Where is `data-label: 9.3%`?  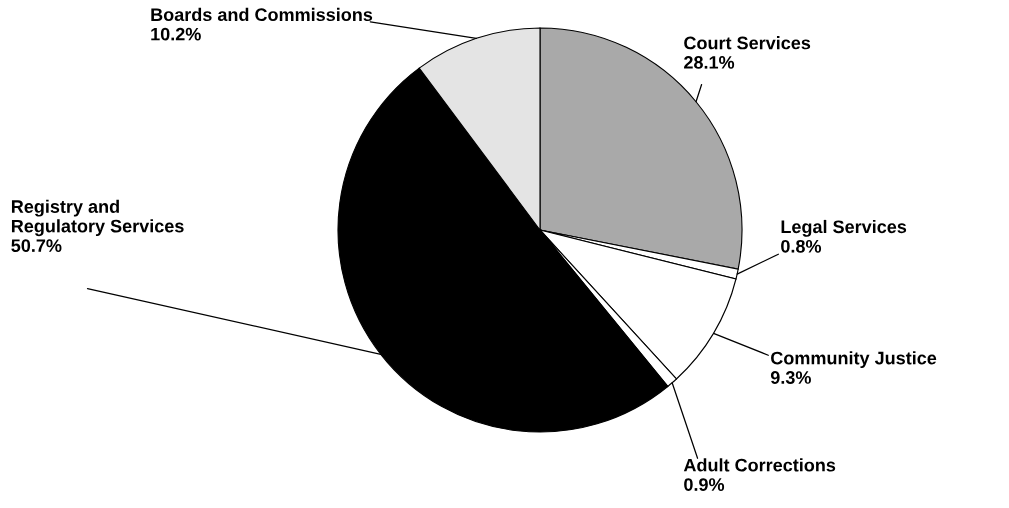 data-label: 9.3% is located at coordinates (790, 377).